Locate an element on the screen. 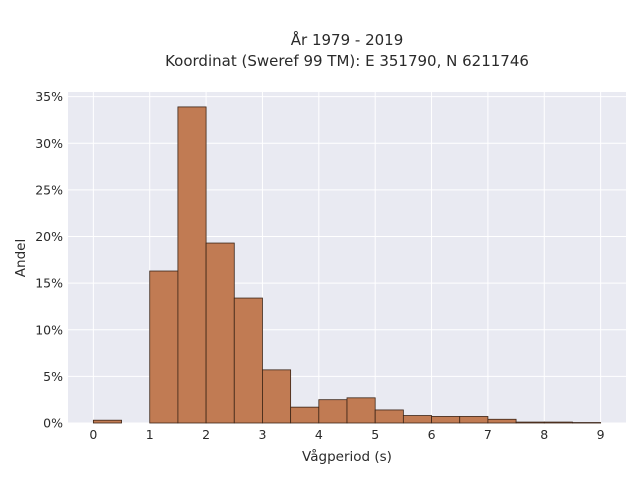 The width and height of the screenshot is (640, 480). x-axis-ticks: 0 1 2 3 4 5 6 7 8 9 is located at coordinates (346, 434).